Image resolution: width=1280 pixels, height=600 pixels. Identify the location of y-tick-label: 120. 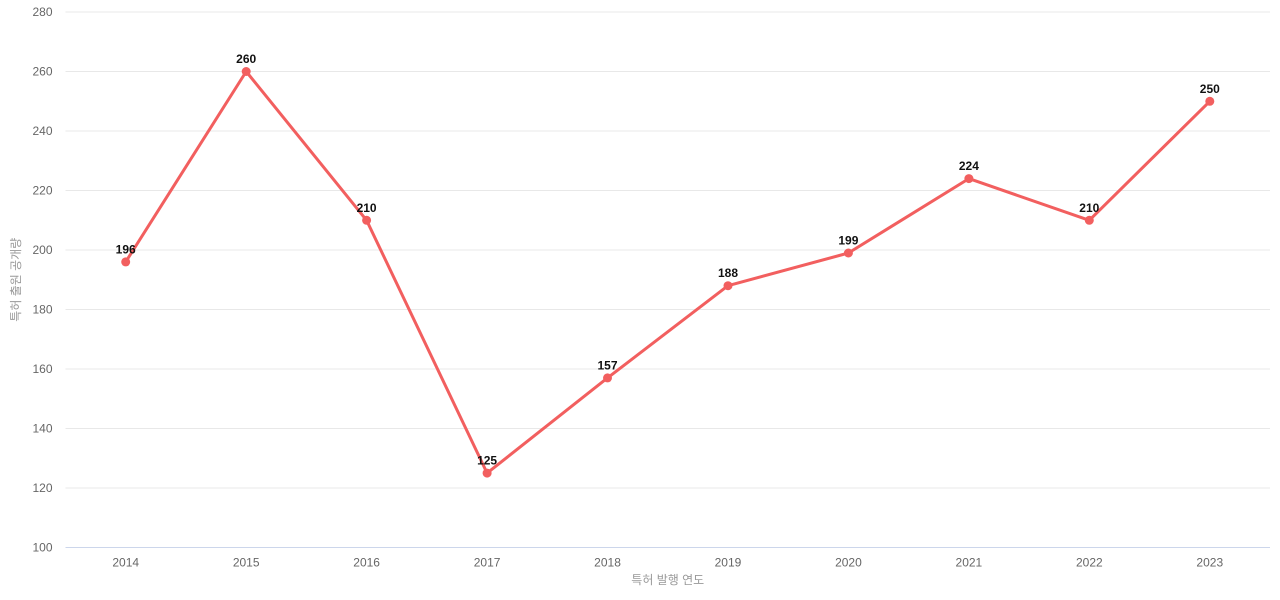
(42, 488).